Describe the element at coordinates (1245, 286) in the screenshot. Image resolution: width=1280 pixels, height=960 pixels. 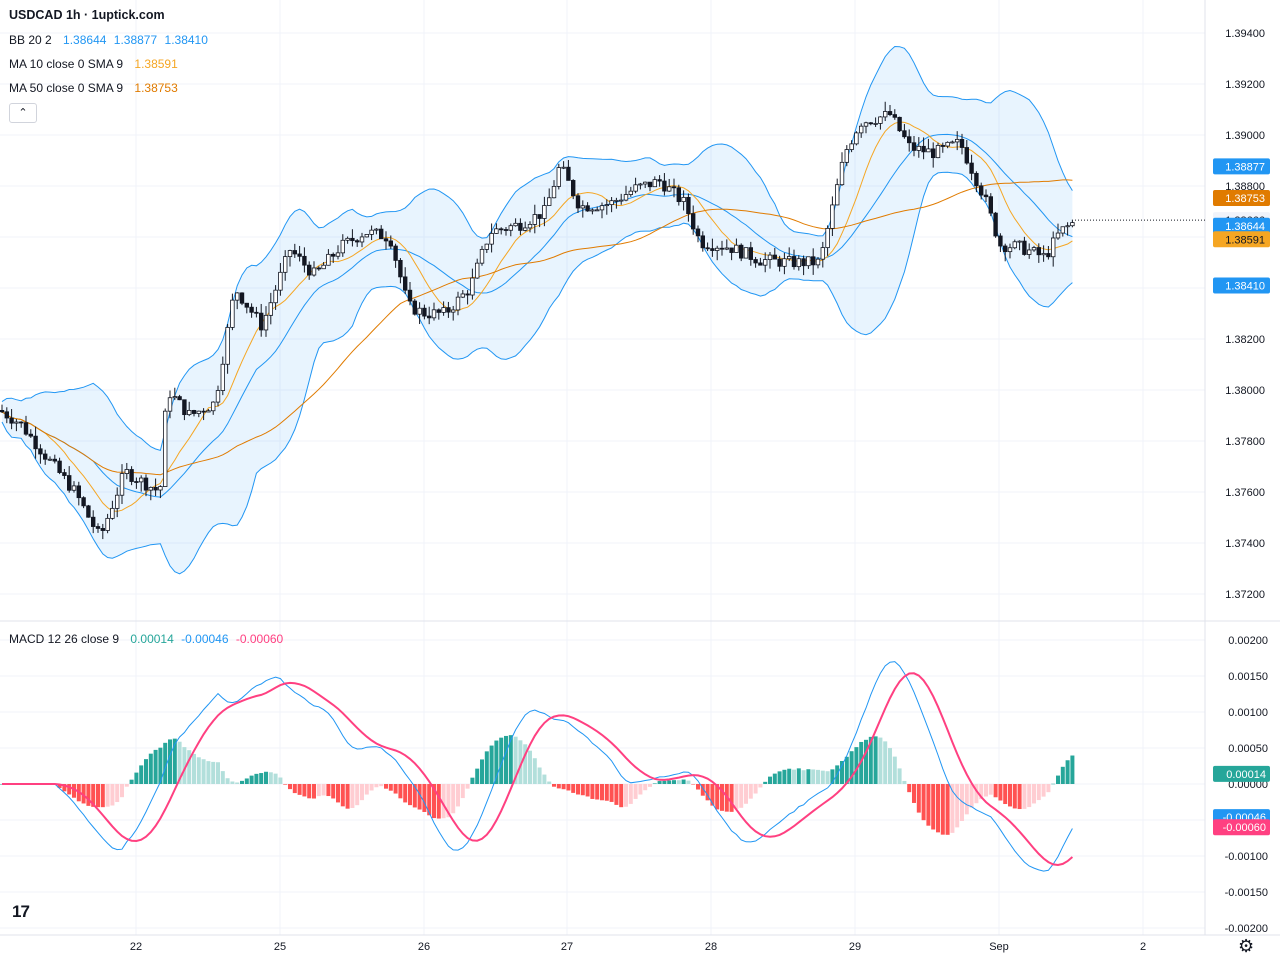
I see `price-axis-badge-label: 1.38410` at that location.